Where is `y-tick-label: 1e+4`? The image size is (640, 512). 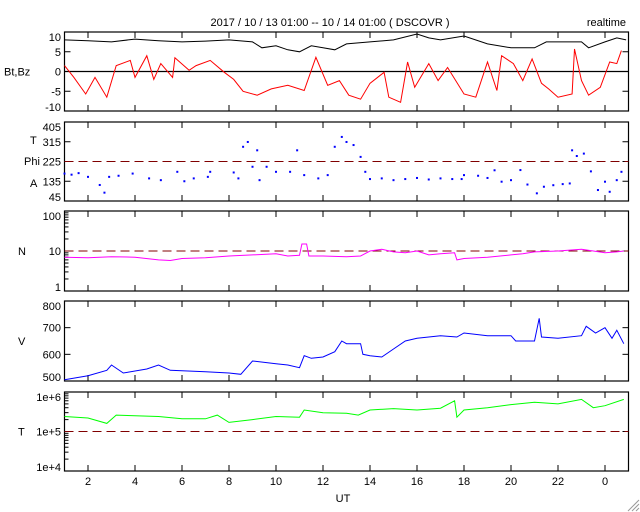 y-tick-label: 1e+4 is located at coordinates (48, 468).